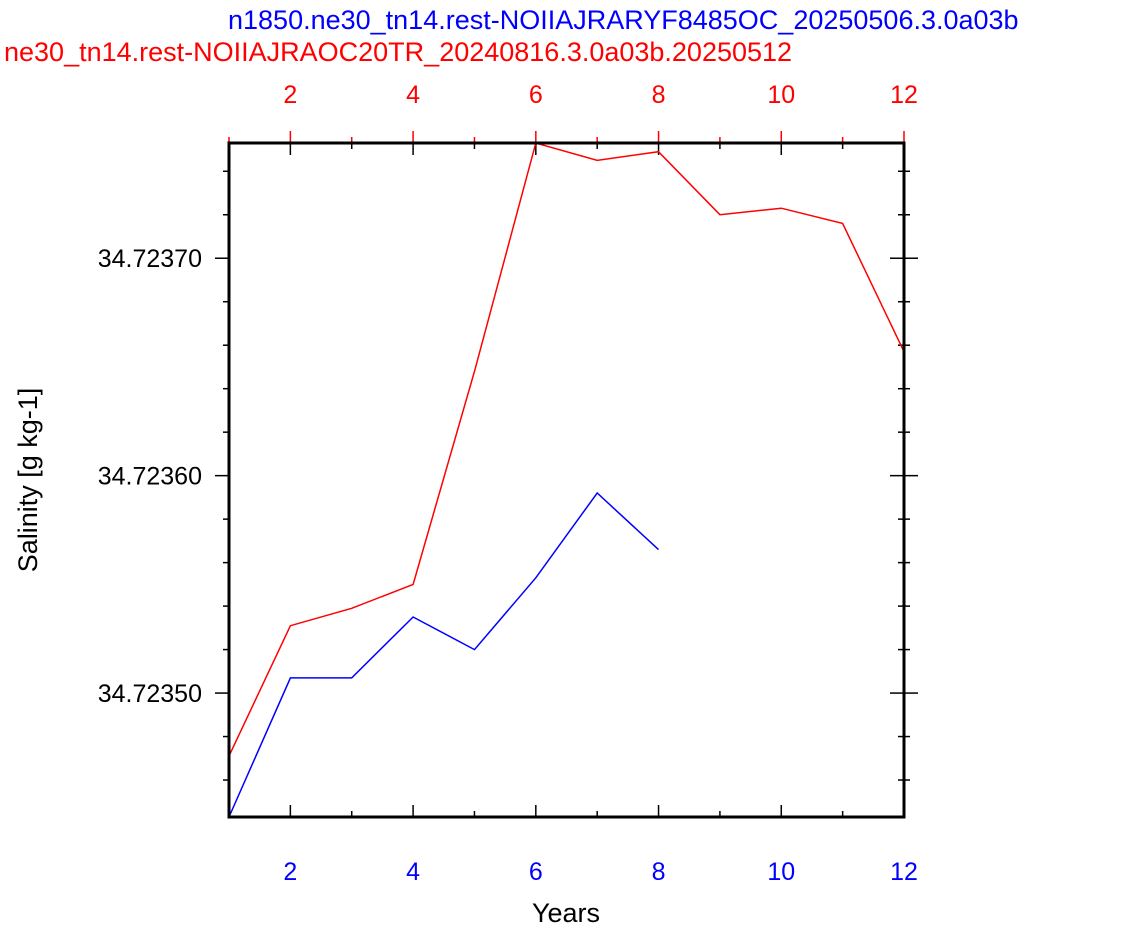  What do you see at coordinates (150, 477) in the screenshot?
I see `y-tick-label: 34.72360` at bounding box center [150, 477].